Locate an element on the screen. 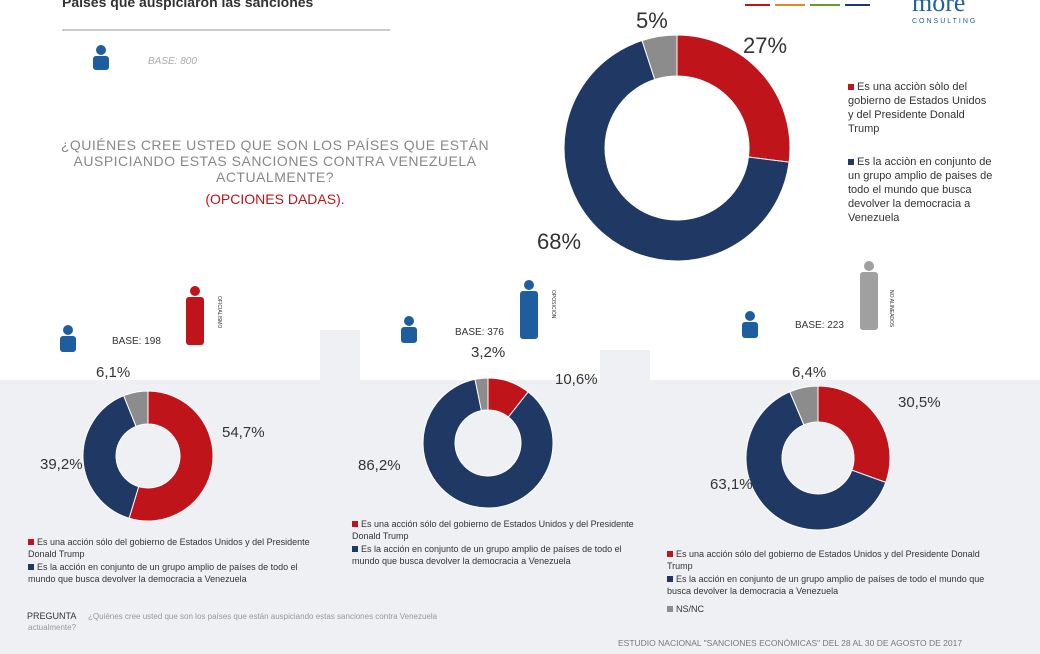 The height and width of the screenshot is (654, 1040). value-label: 10,6% is located at coordinates (576, 379).